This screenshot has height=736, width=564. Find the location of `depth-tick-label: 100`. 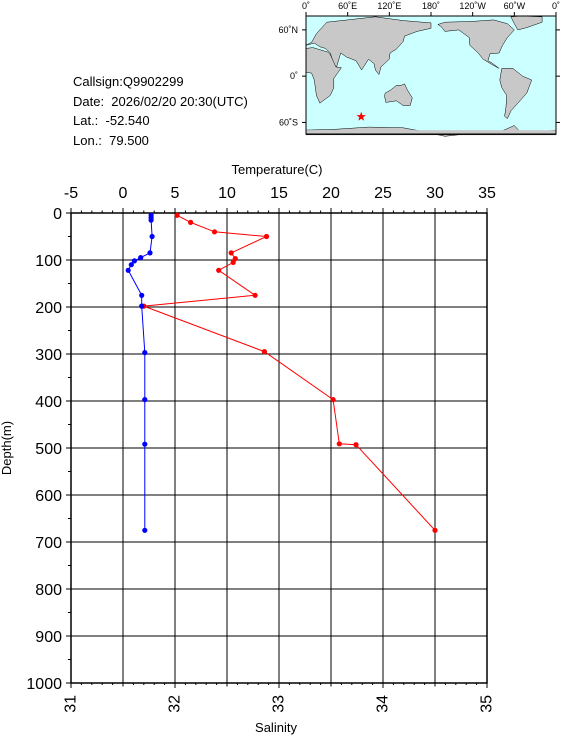

depth-tick-label: 100 is located at coordinates (48, 261).